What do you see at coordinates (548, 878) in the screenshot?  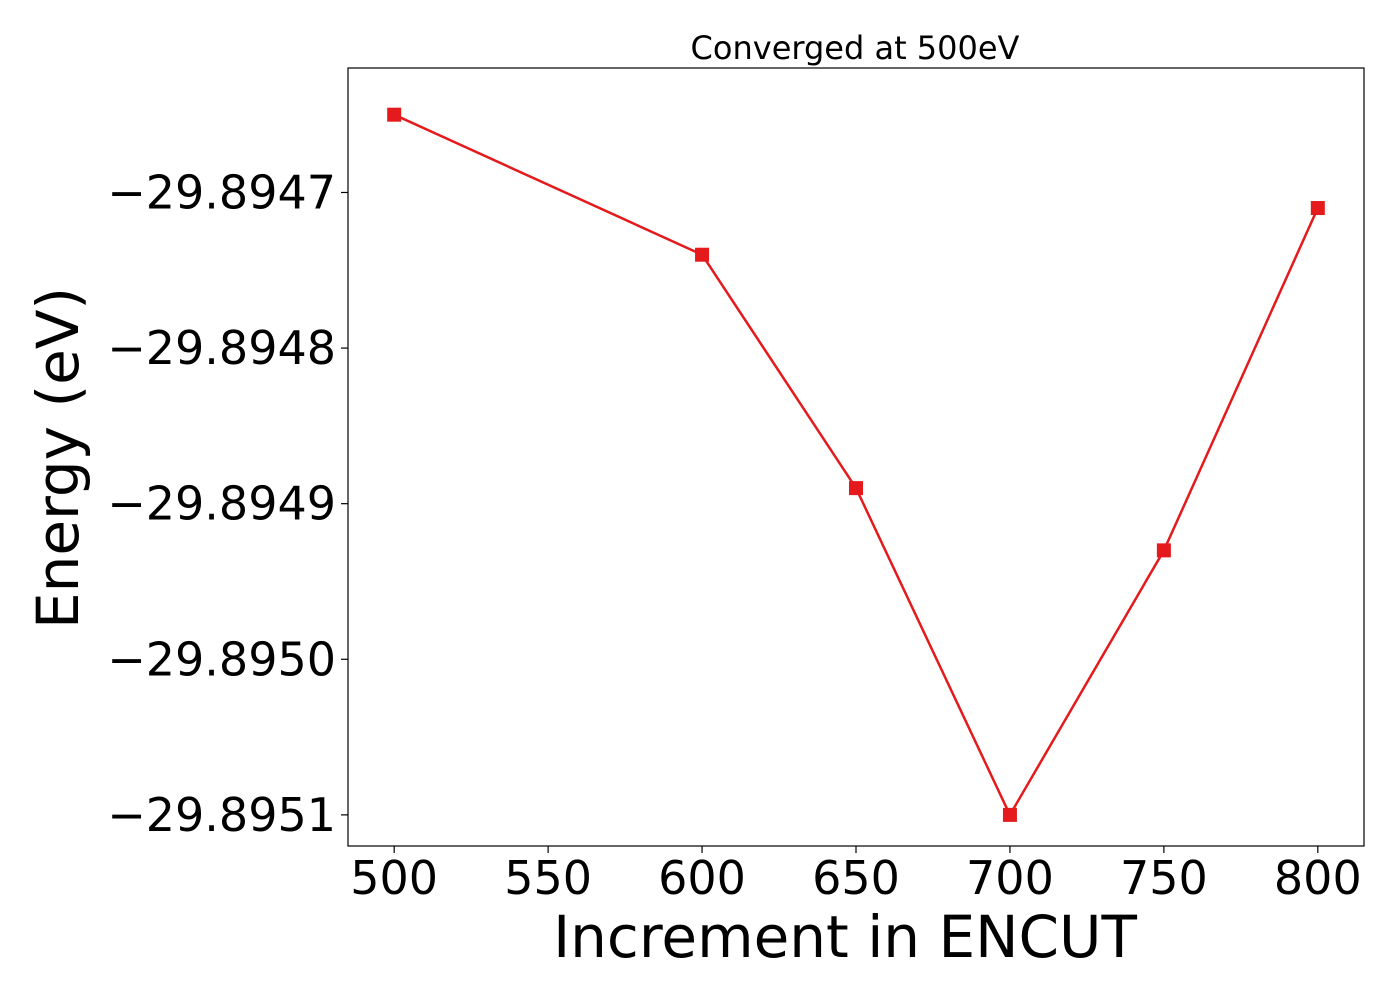 I see `x-tick-label: 550` at bounding box center [548, 878].